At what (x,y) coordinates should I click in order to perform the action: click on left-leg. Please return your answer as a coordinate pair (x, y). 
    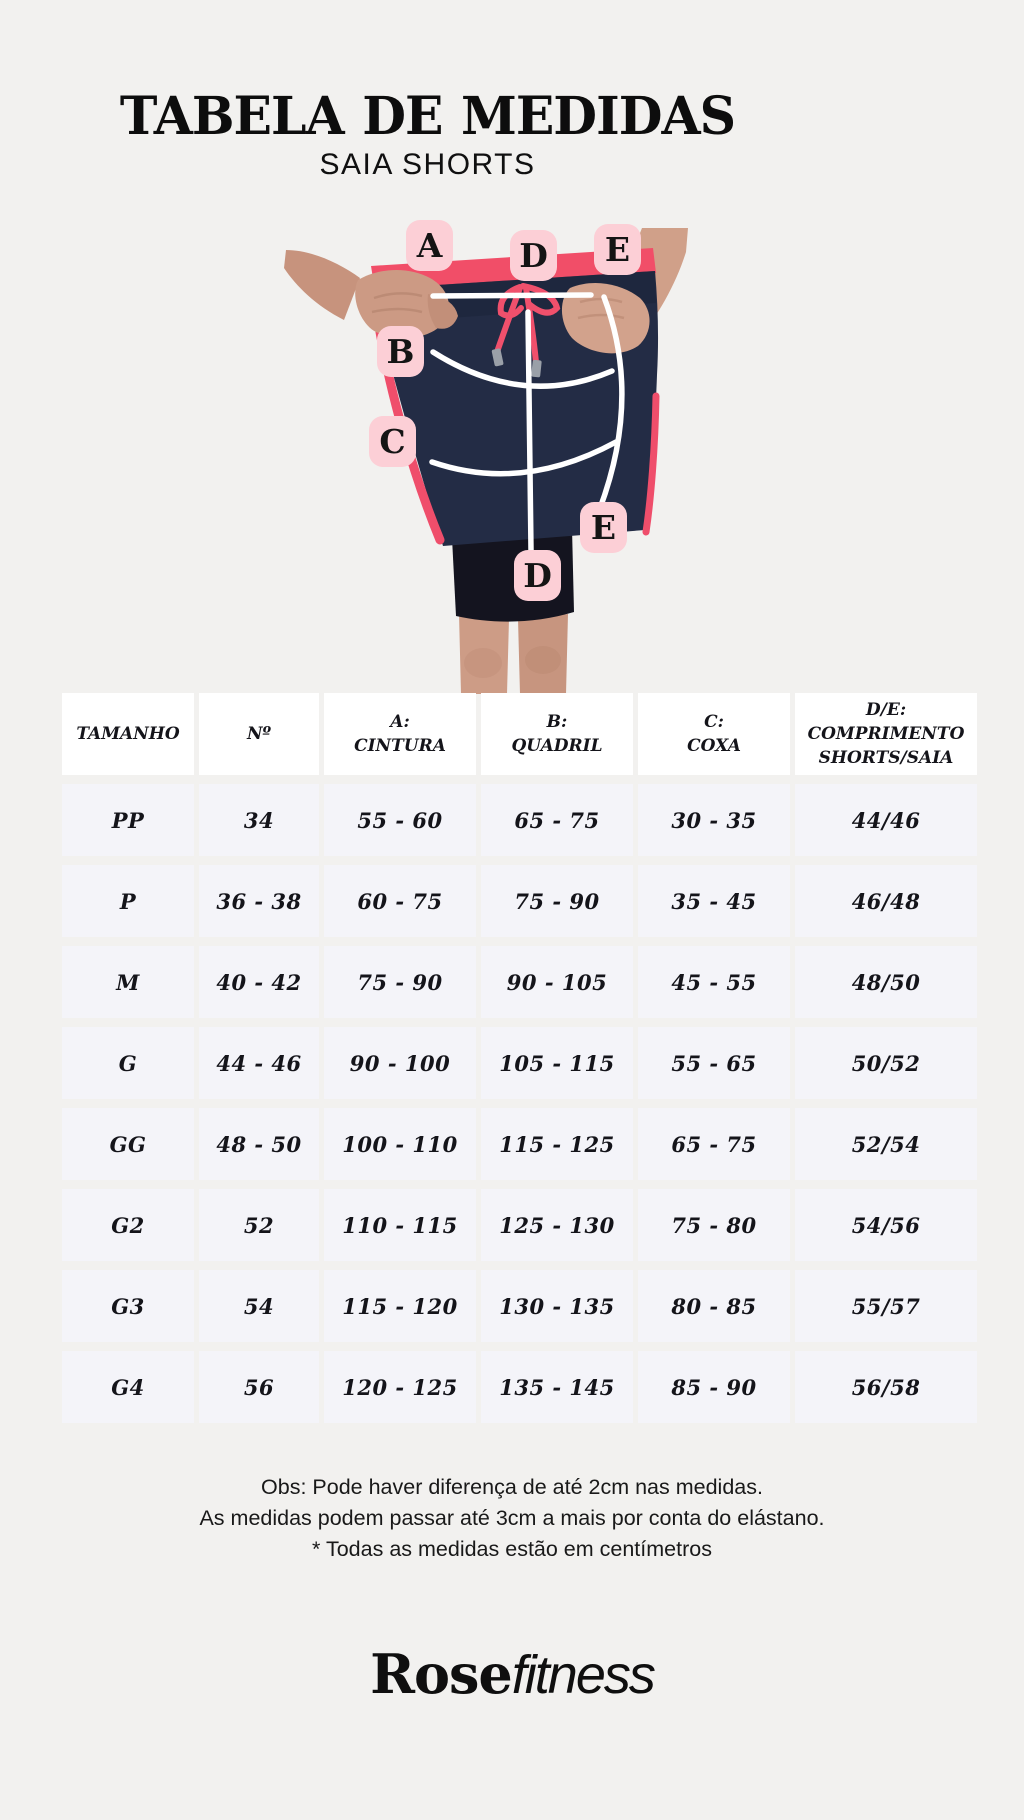
    Looking at the image, I should click on (484, 654).